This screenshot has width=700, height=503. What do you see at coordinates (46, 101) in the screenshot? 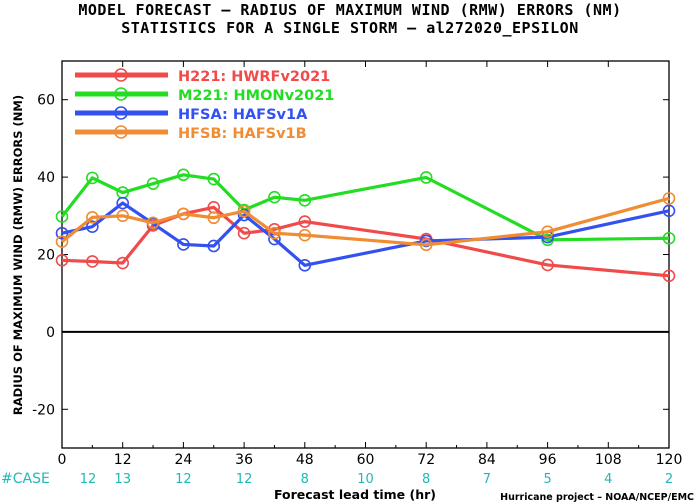
I see `y-tick-label: 60` at bounding box center [46, 101].